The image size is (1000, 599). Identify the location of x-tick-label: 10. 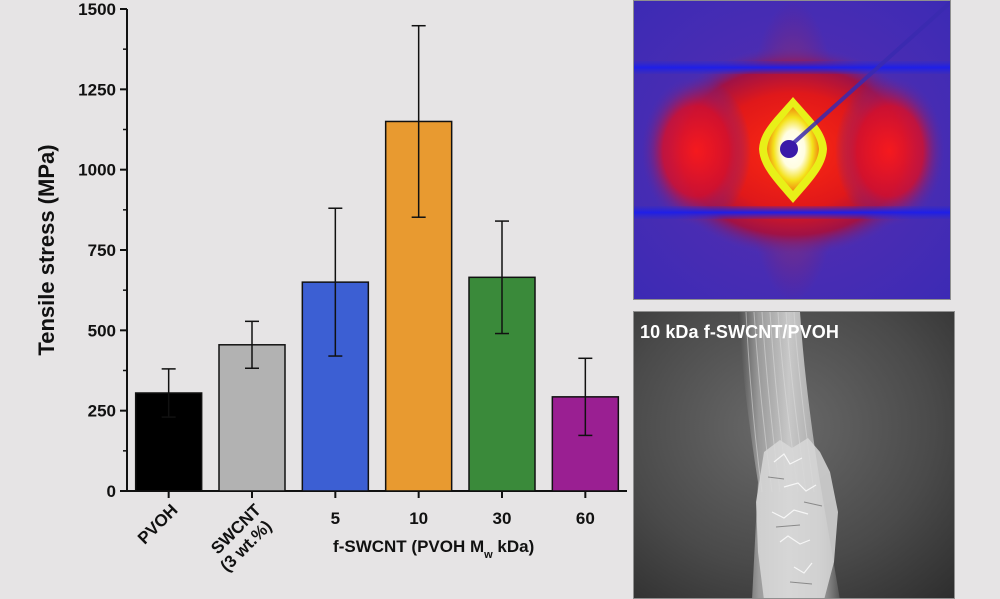
(418, 518).